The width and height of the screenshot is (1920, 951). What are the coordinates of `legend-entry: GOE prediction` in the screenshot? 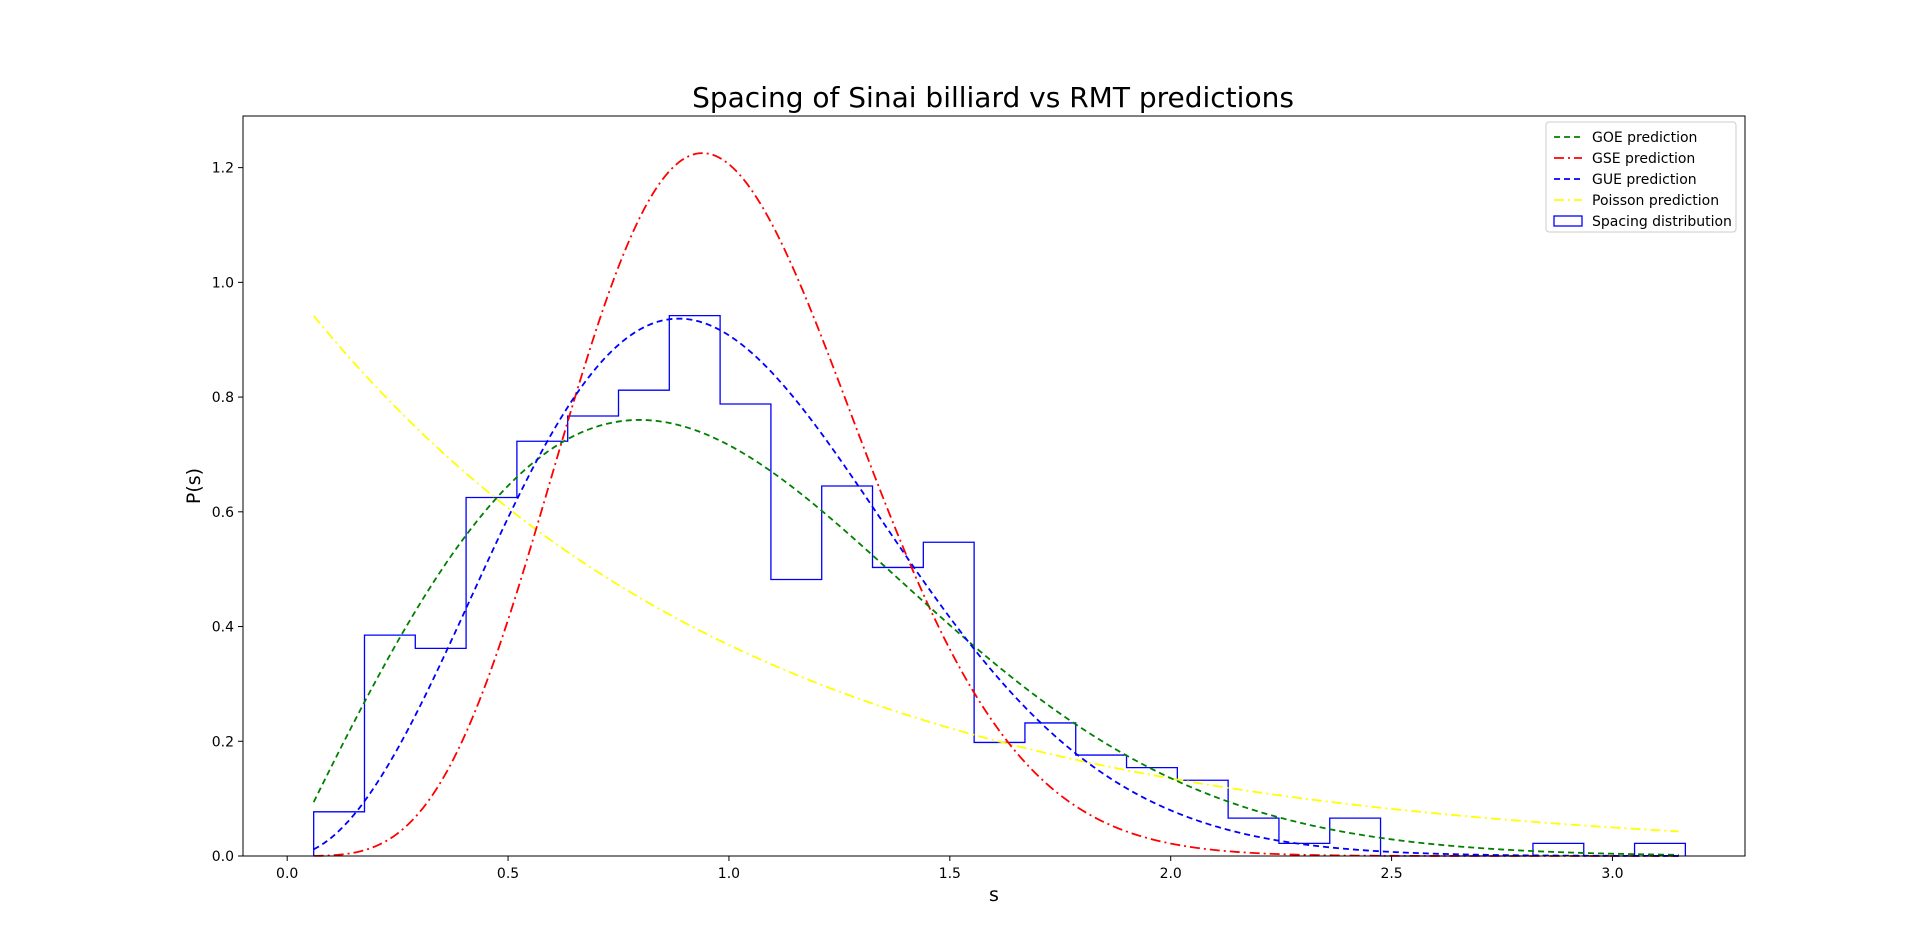 It's located at (1644, 138).